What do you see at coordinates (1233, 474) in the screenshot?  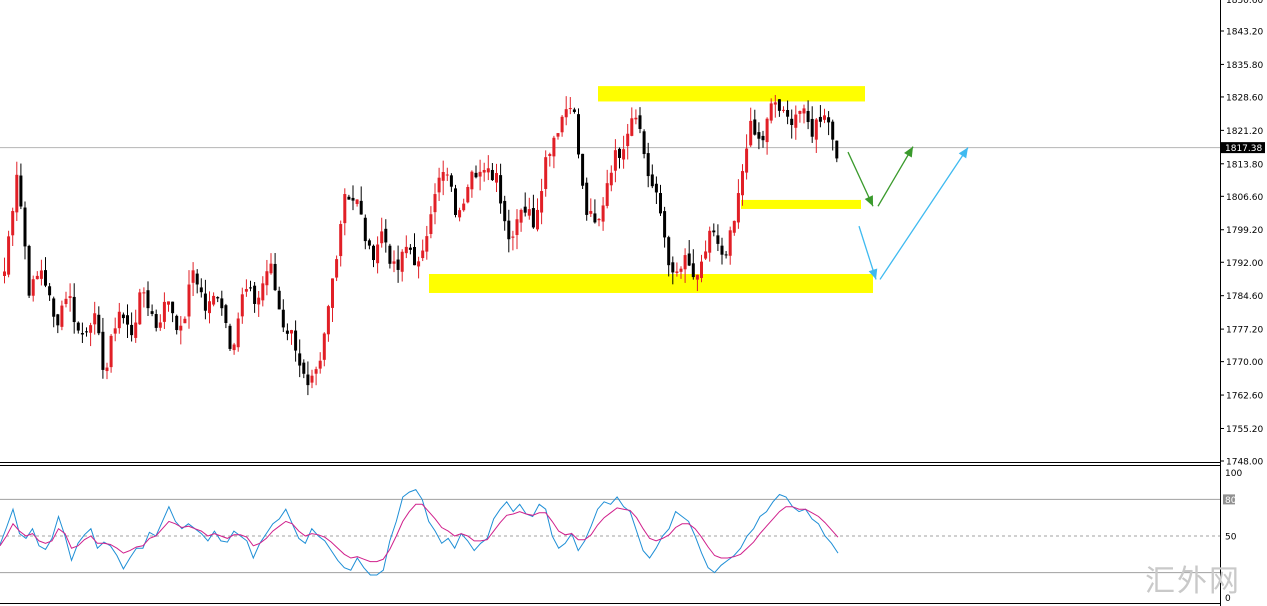 I see `oscillator-tick-label: 100` at bounding box center [1233, 474].